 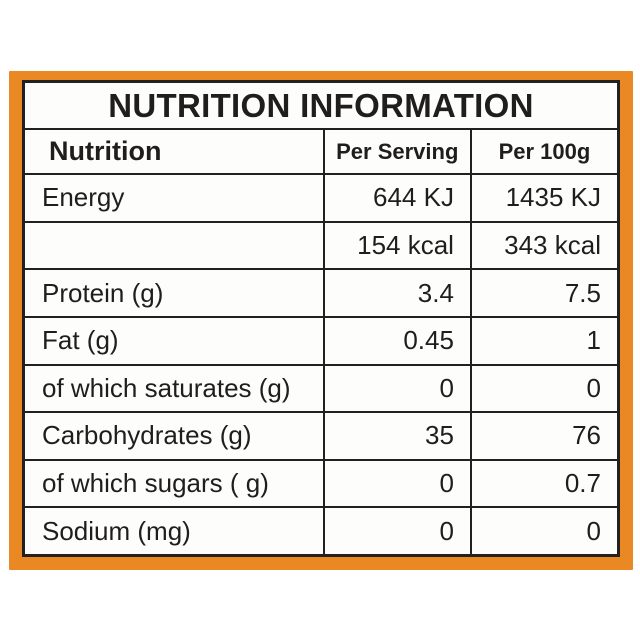 I want to click on row-label: Sodium (mg), so click(x=175, y=531).